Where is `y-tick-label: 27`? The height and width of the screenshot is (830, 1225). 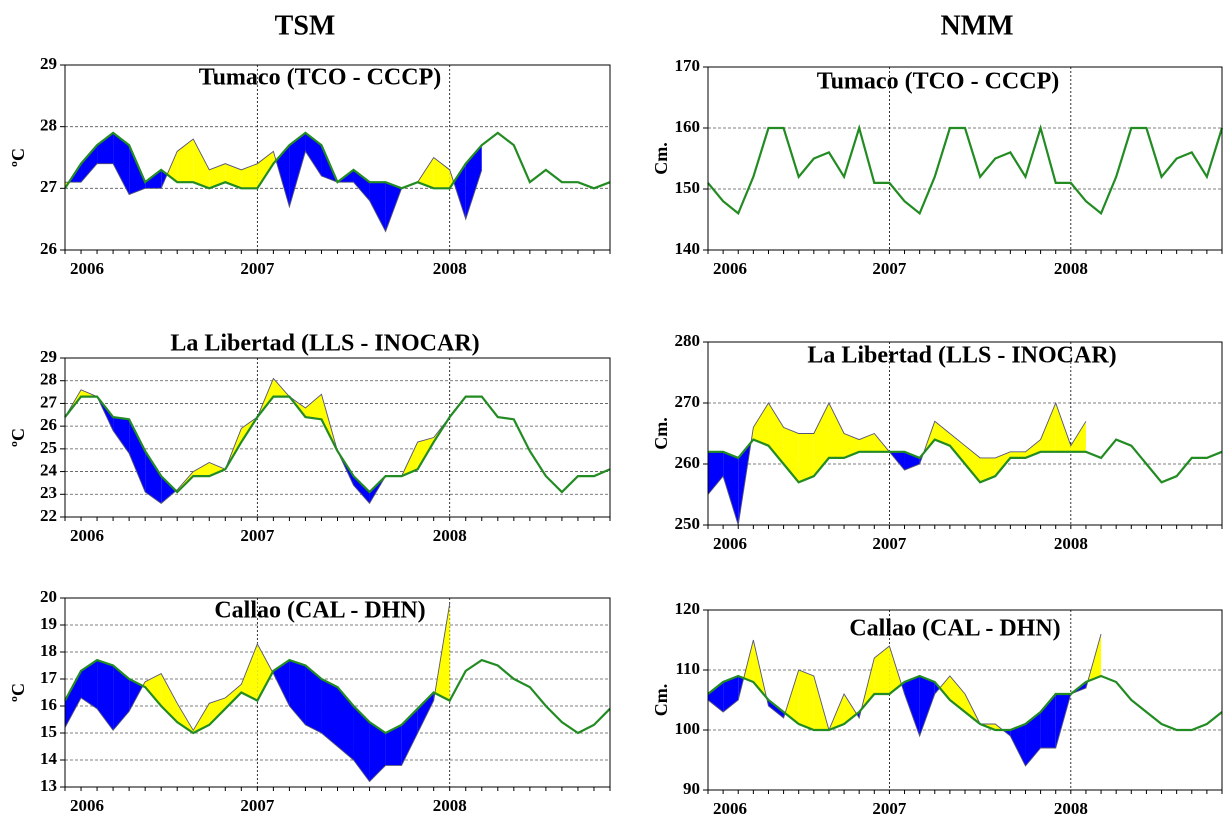
y-tick-label: 27 is located at coordinates (49, 401).